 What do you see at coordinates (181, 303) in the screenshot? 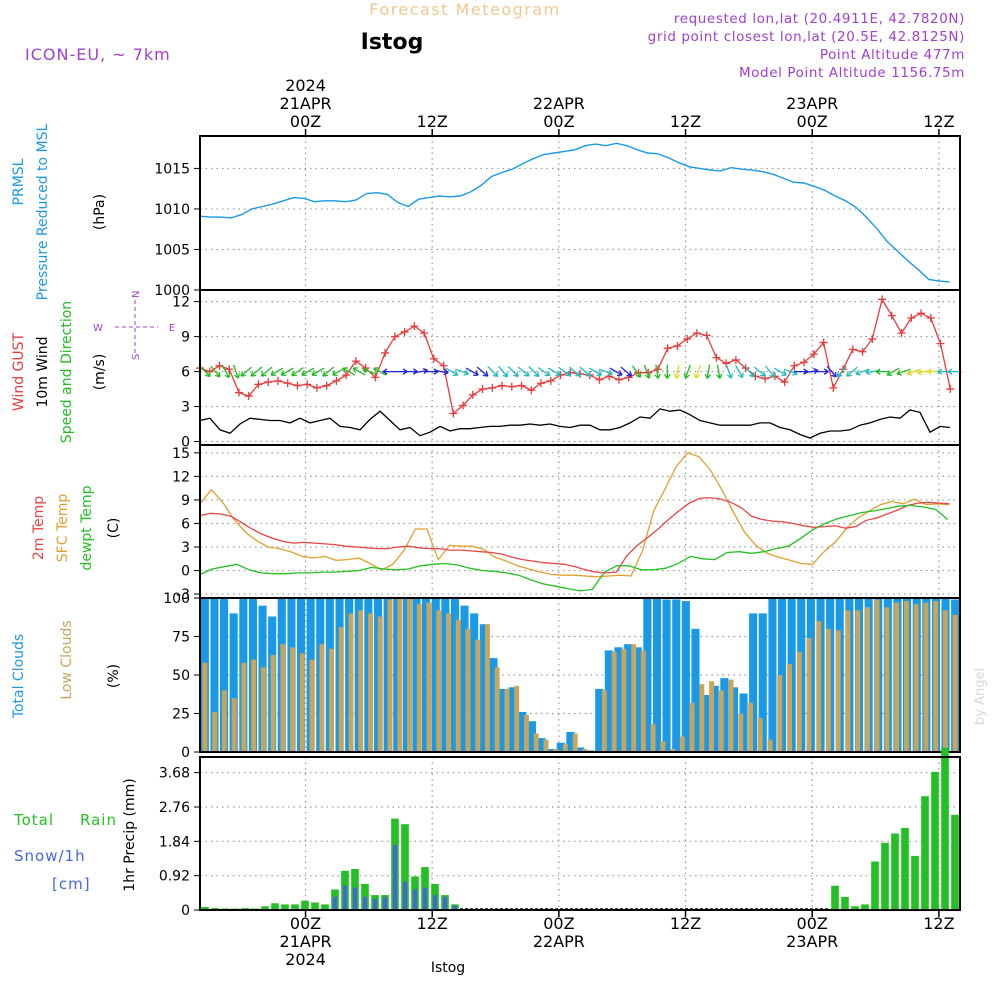
I see `ytick-label-4: 12` at bounding box center [181, 303].